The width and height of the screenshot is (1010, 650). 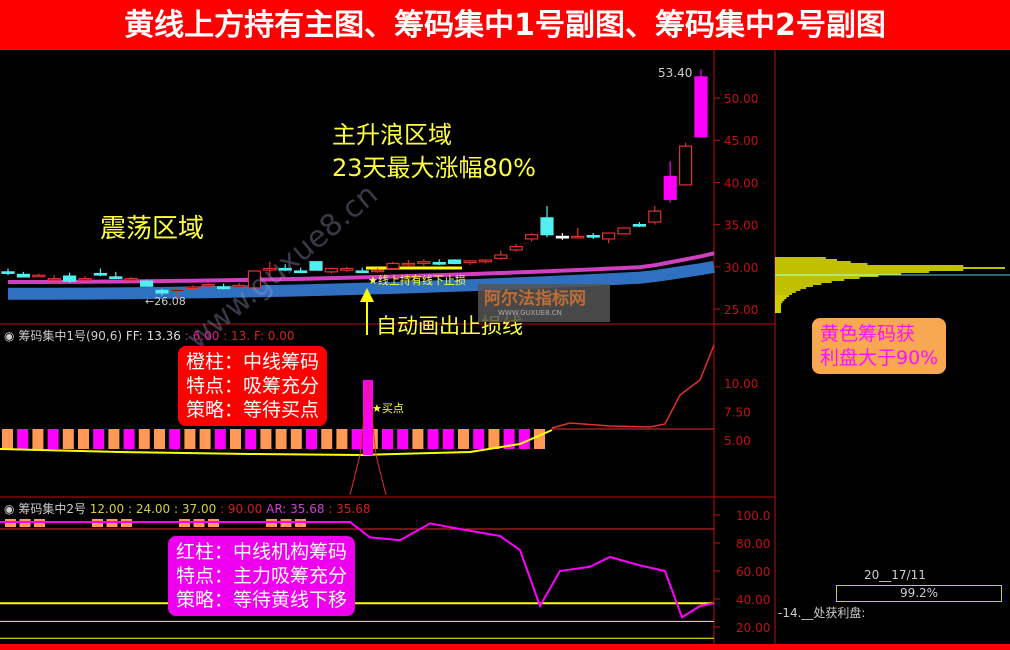 I want to click on high-price-label: 53.40, so click(x=675, y=73).